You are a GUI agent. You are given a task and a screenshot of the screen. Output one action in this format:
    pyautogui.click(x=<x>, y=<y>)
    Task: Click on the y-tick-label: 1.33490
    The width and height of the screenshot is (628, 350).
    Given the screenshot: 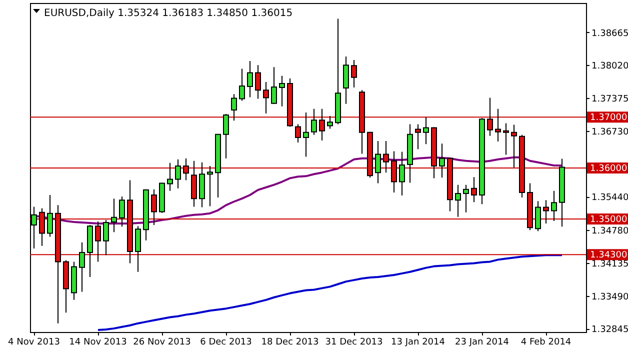 What is the action you would take?
    pyautogui.click(x=610, y=297)
    